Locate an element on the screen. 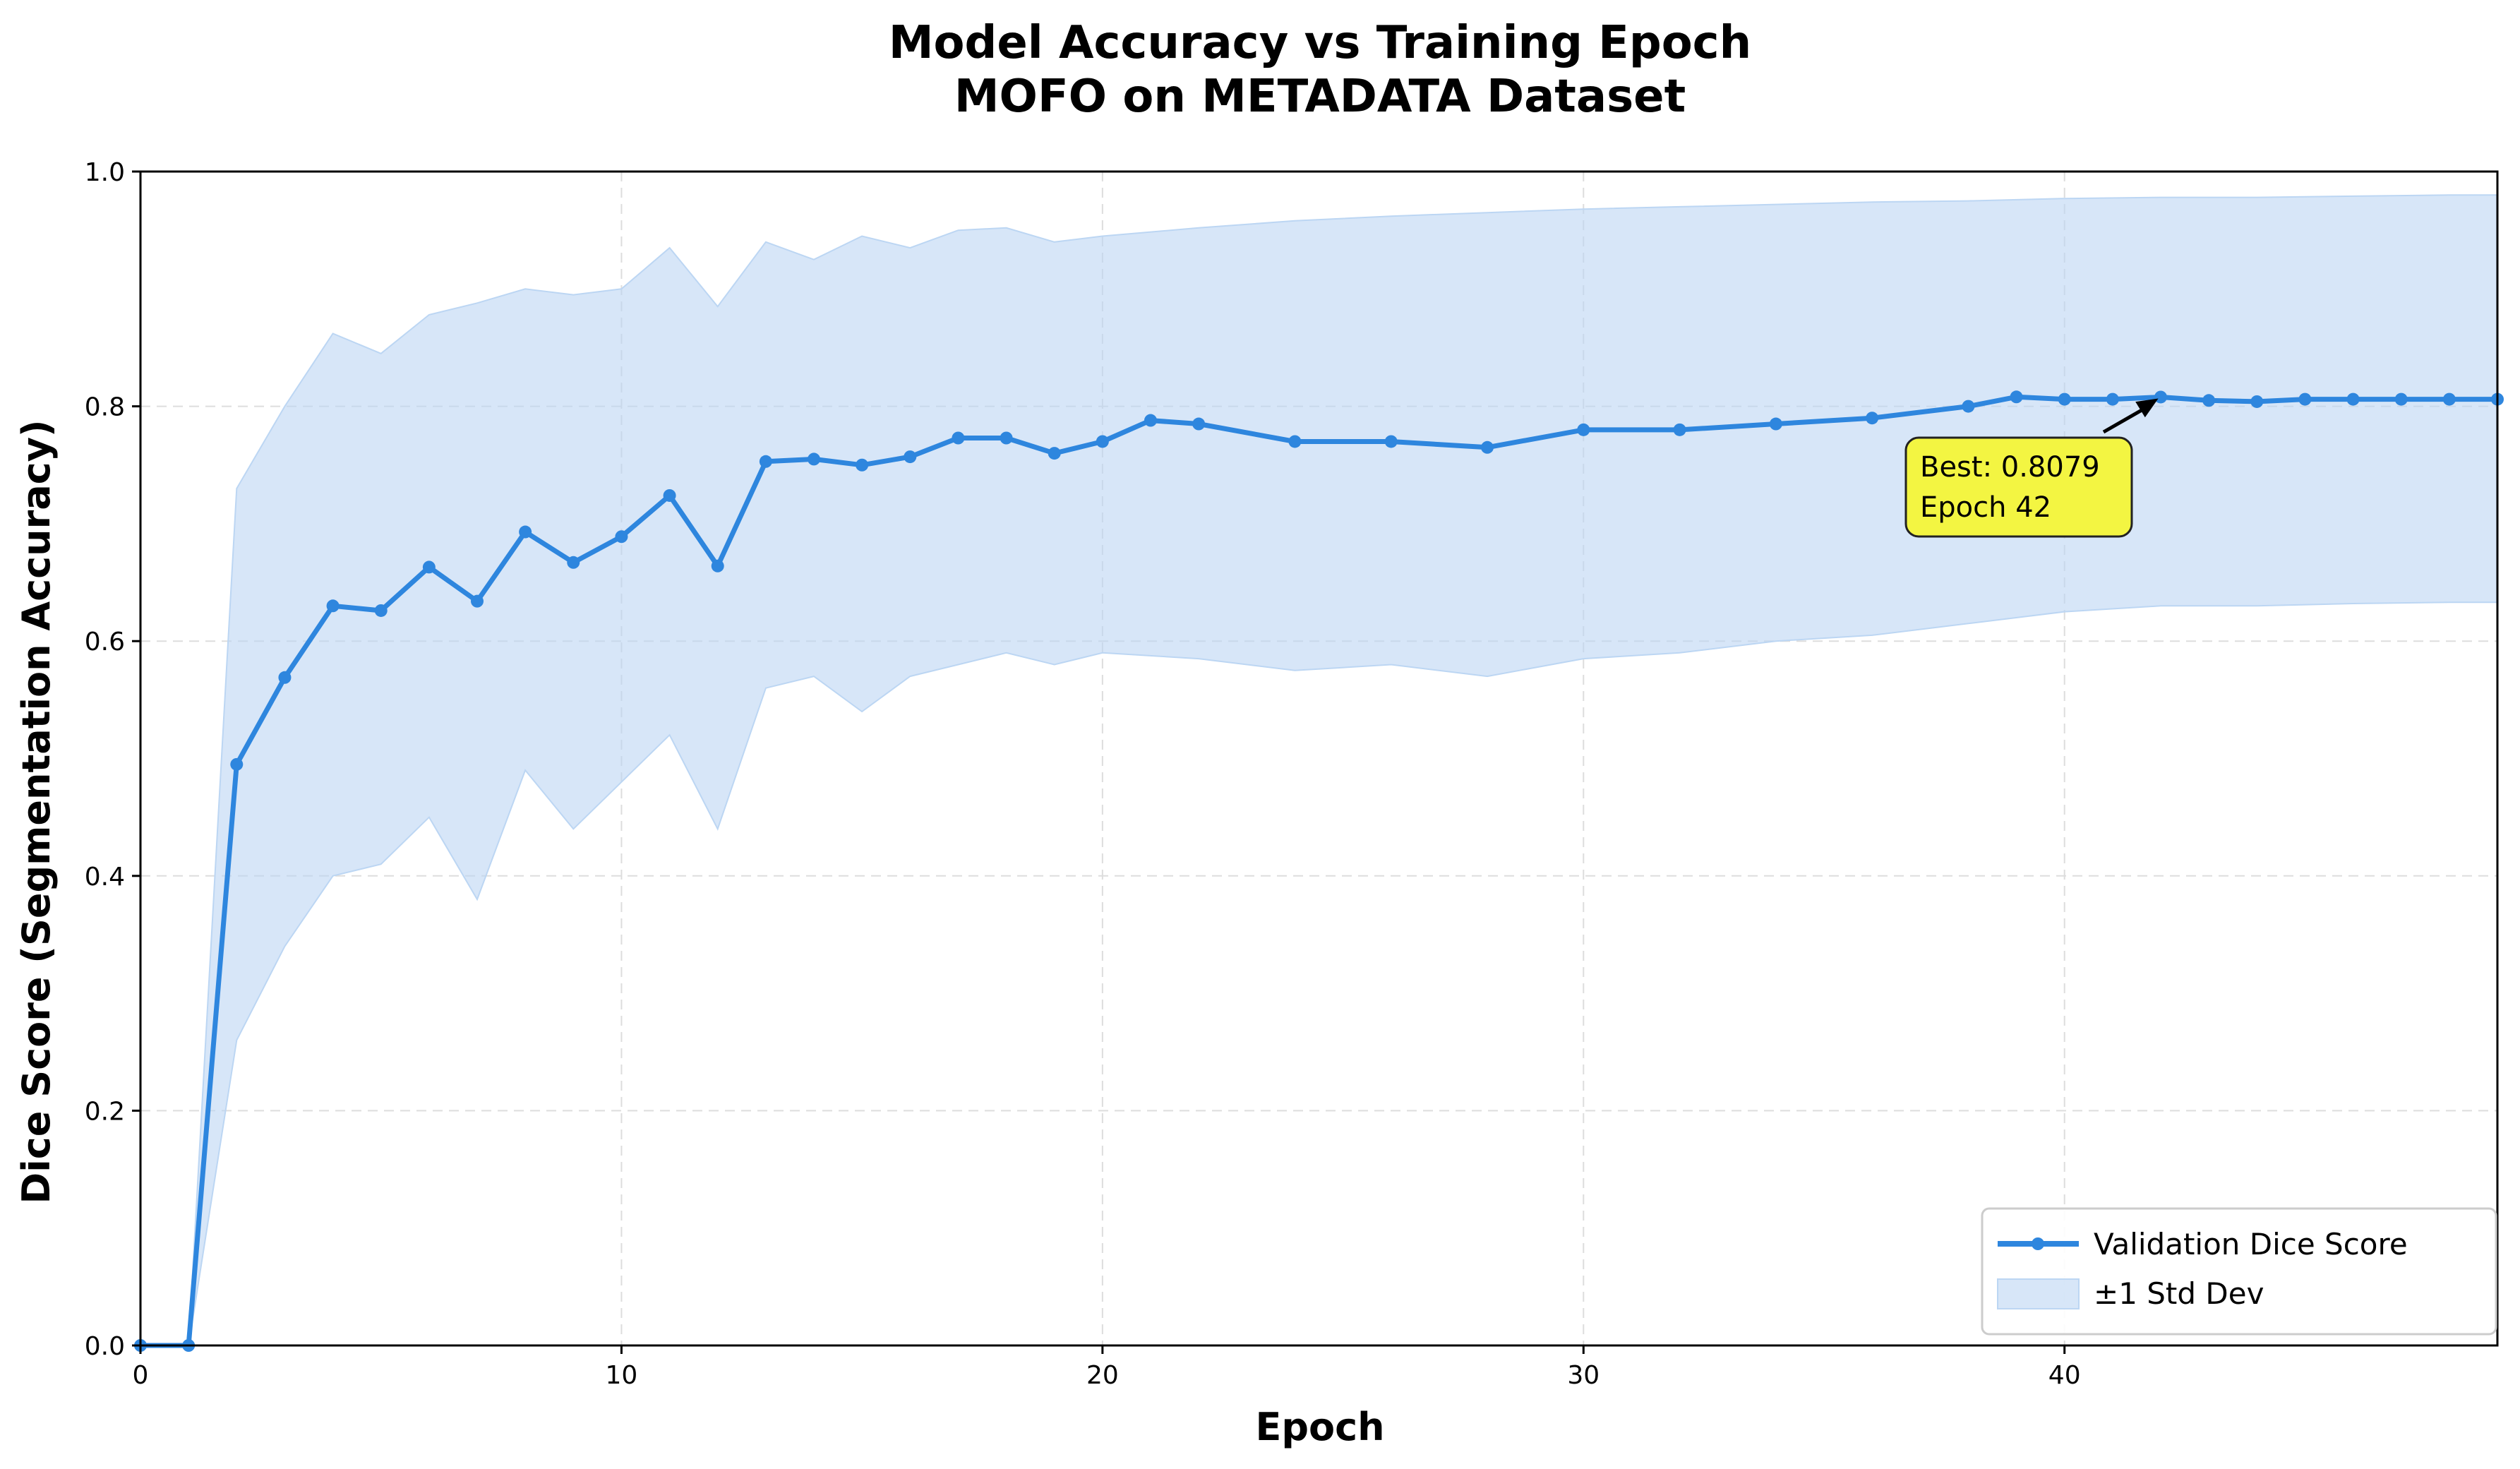  best-annotation: Best: 0.8079 Epoch 42 is located at coordinates (2032, 468).